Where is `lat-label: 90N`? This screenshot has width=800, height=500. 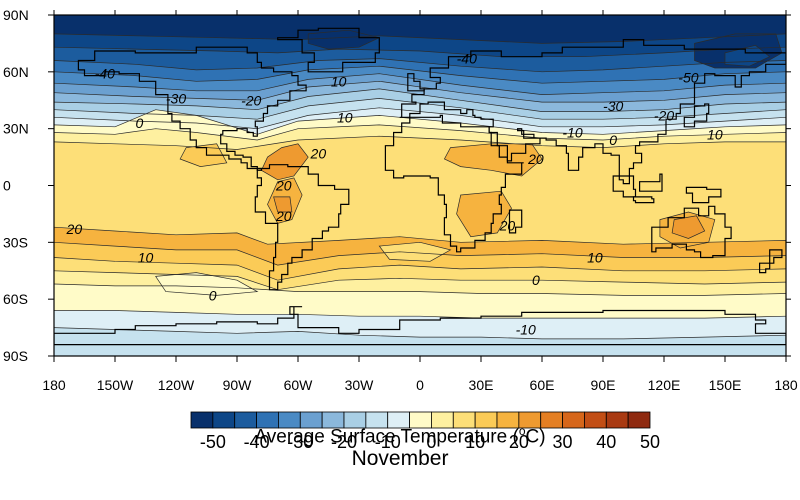 lat-label: 90N is located at coordinates (16, 15).